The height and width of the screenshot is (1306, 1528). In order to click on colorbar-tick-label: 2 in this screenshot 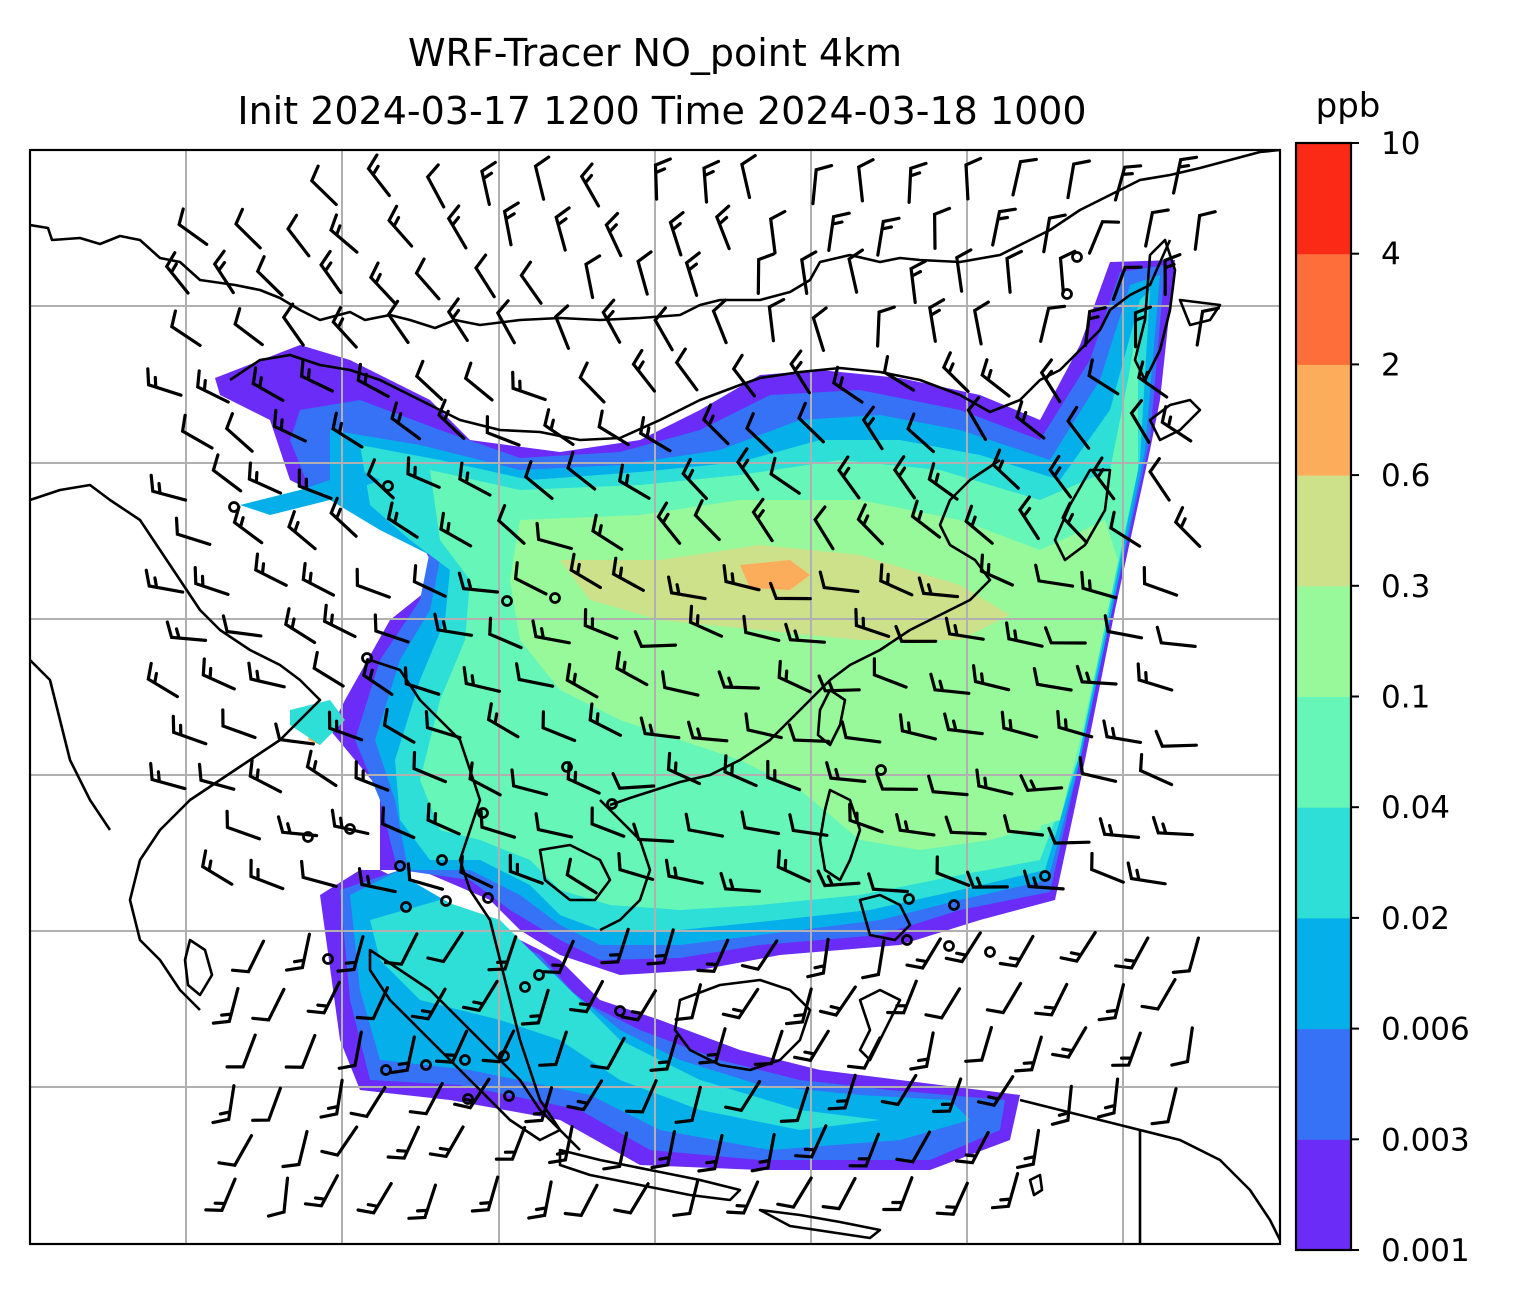, I will do `click(1391, 365)`.